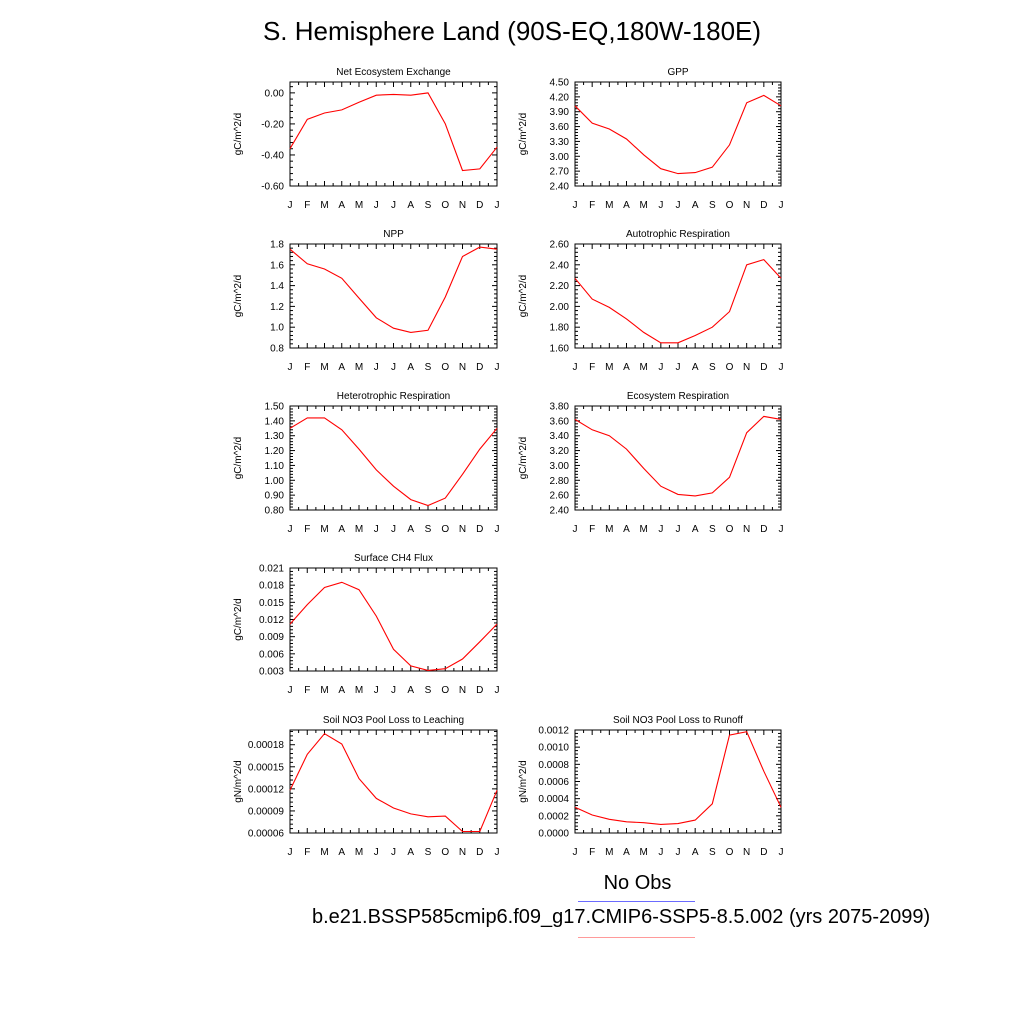 This screenshot has width=1024, height=1024. Describe the element at coordinates (272, 124) in the screenshot. I see `y-tick-label: -0.20` at that location.